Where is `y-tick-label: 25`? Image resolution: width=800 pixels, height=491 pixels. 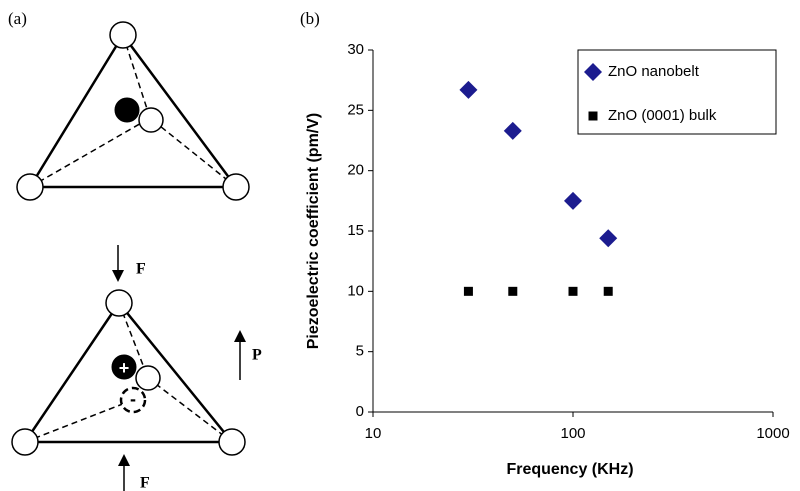 y-tick-label: 25 is located at coordinates (355, 109).